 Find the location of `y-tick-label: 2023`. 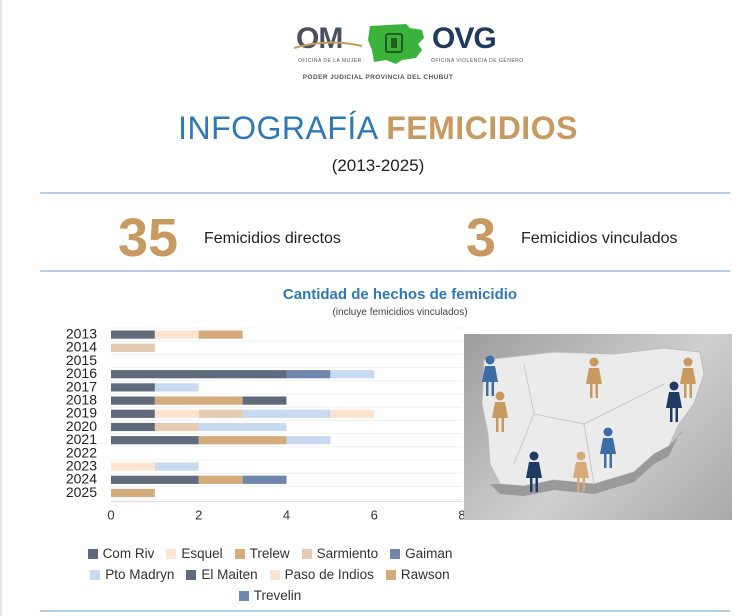

y-tick-label: 2023 is located at coordinates (81, 466).